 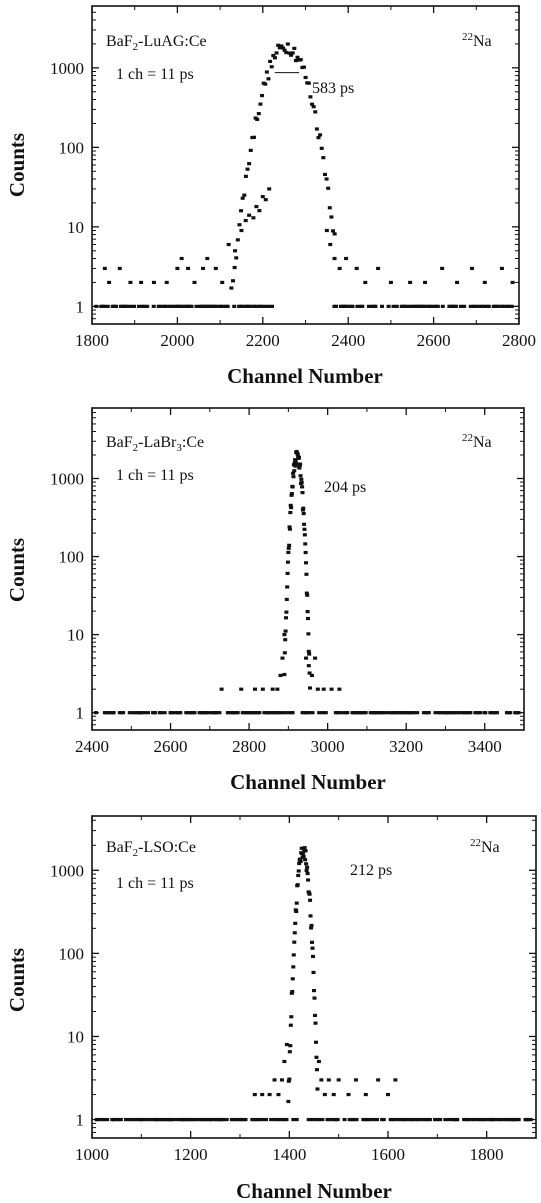 I want to click on x-tick-label: 3400, so click(x=485, y=746).